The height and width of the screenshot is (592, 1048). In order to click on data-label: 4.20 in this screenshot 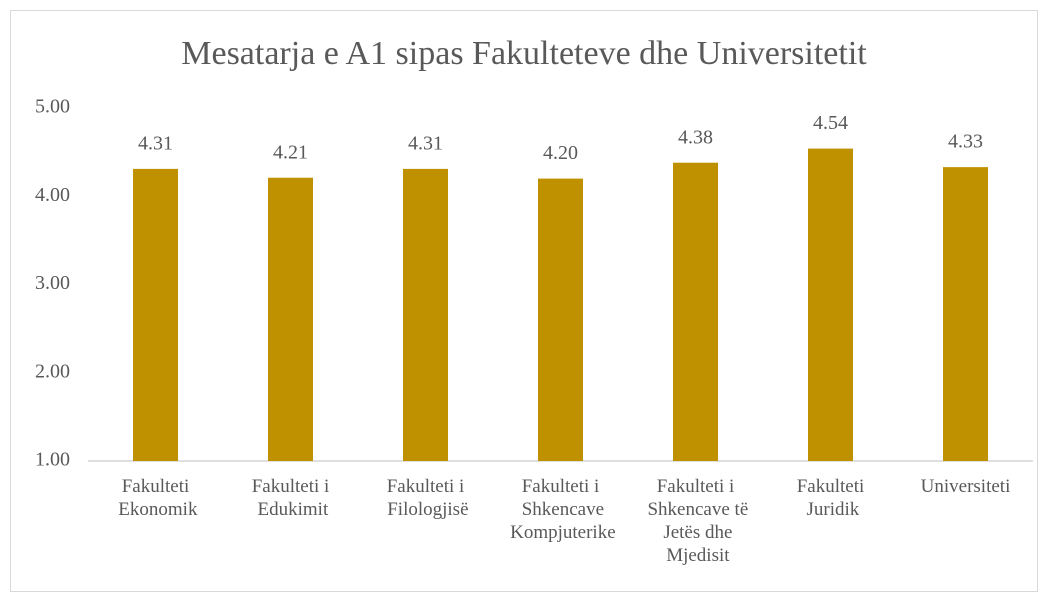, I will do `click(560, 153)`.